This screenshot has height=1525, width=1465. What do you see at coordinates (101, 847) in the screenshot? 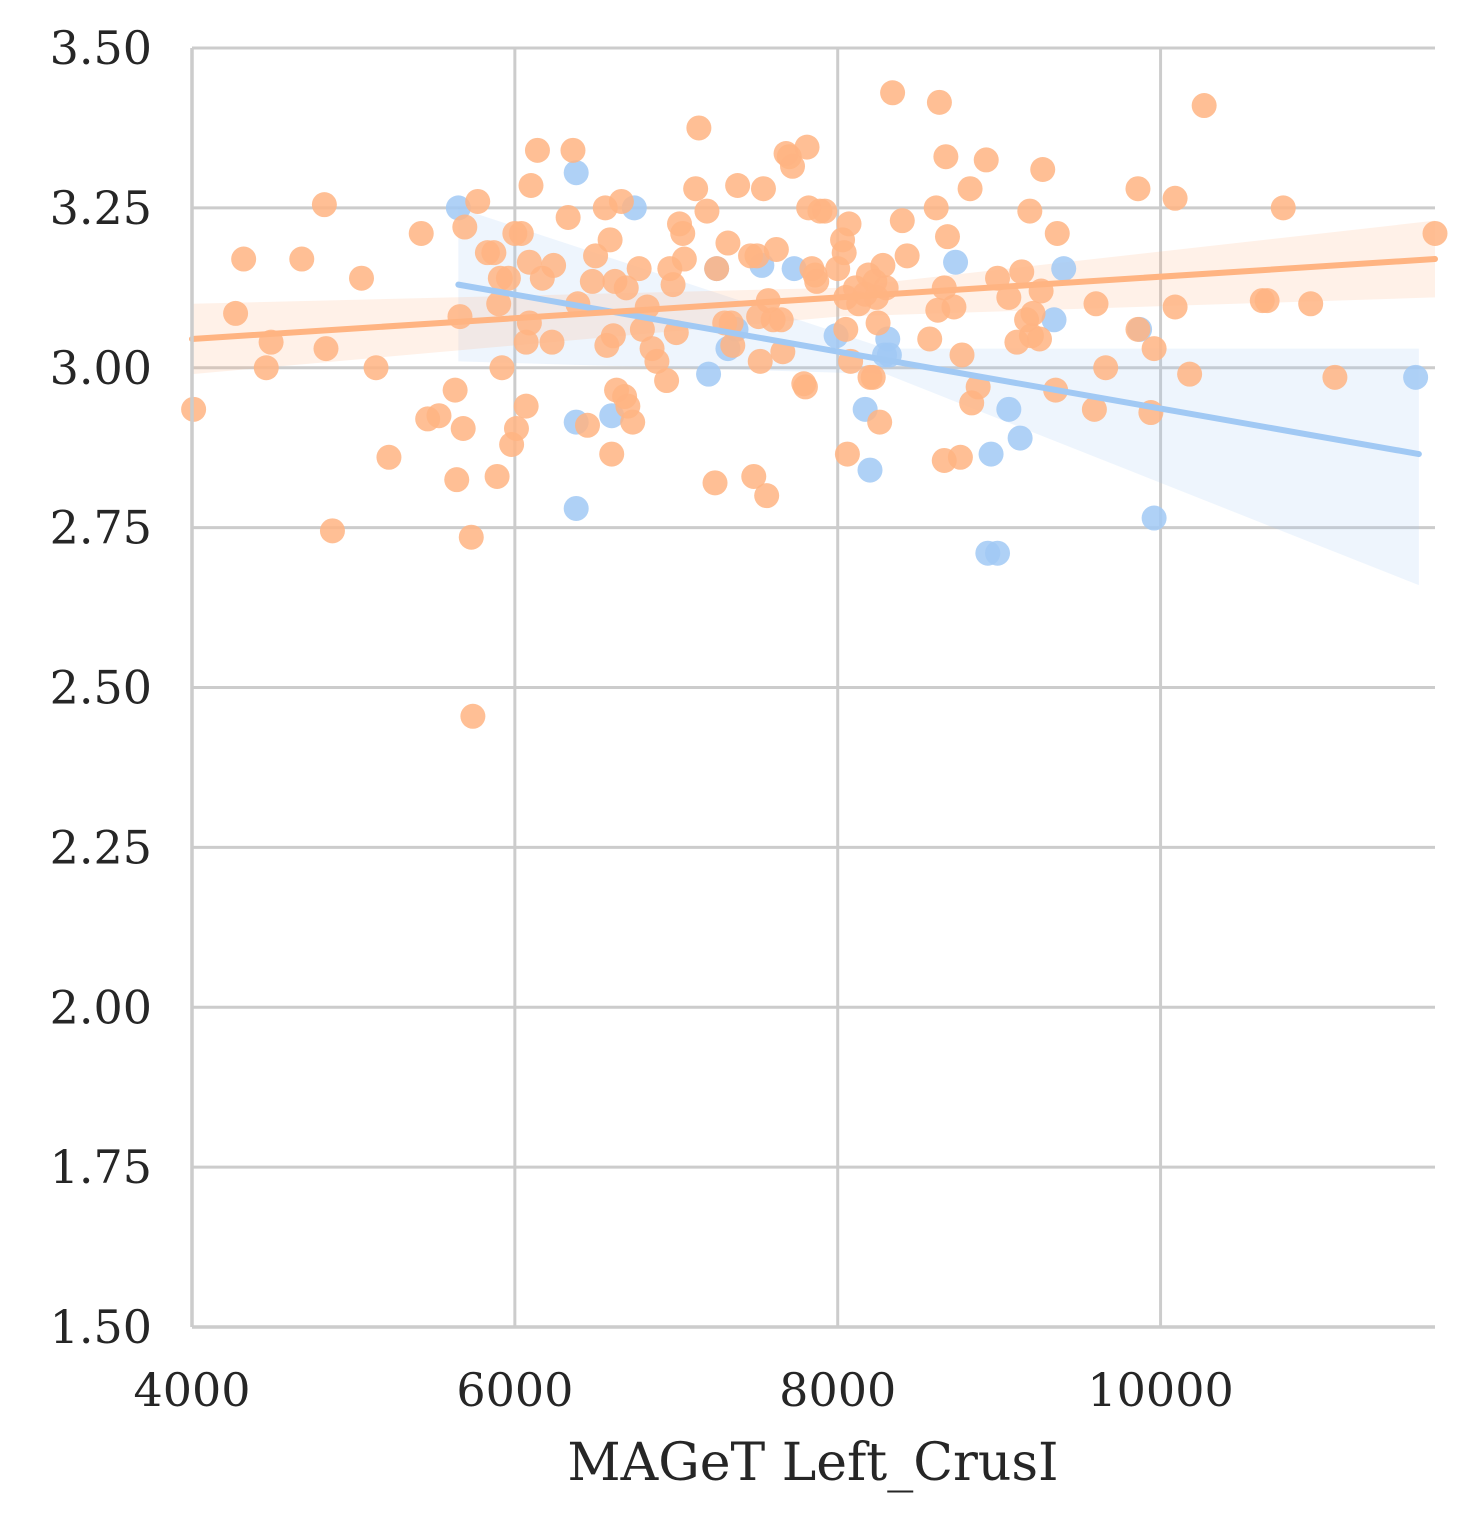
I see `y-tick-label: 2.25` at bounding box center [101, 847].